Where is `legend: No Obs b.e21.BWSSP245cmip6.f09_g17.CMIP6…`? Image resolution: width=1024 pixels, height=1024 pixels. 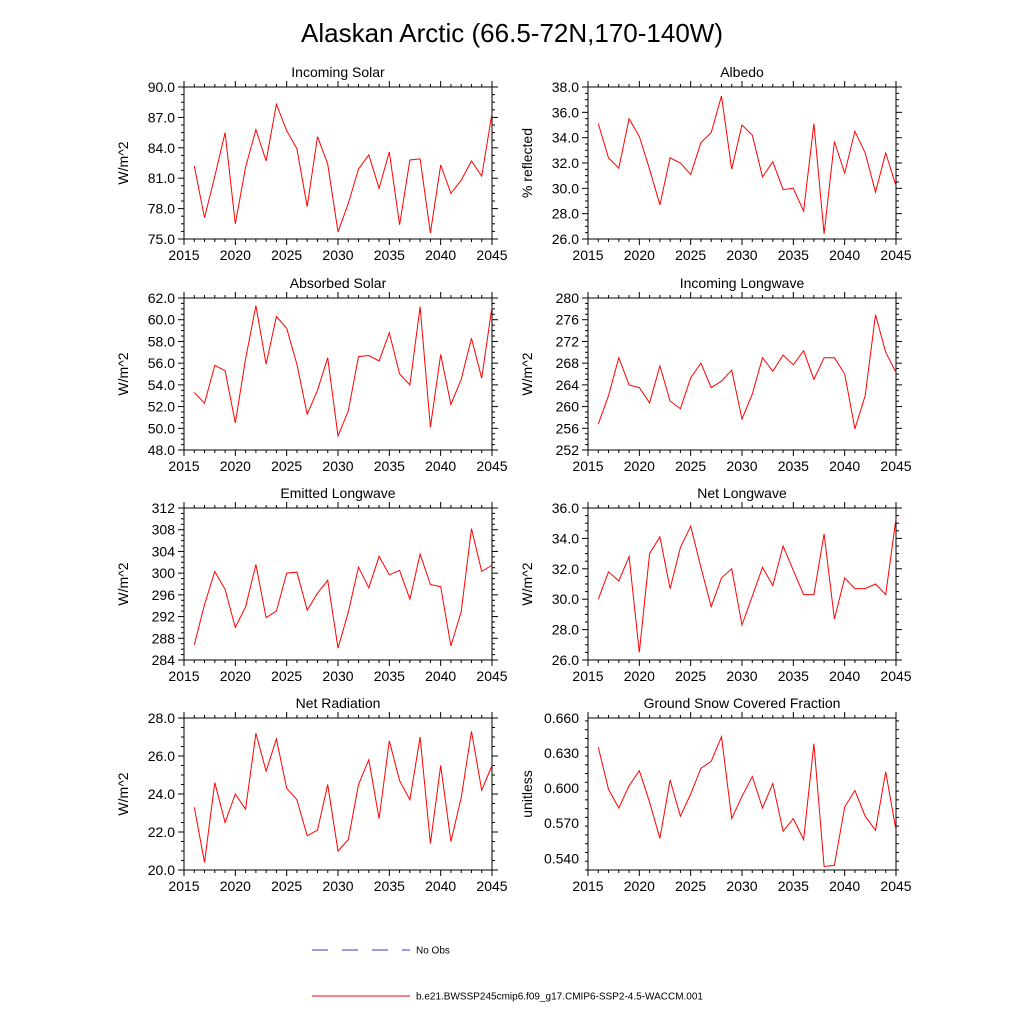
legend: No Obs b.e21.BWSSP245cmip6.f09_g17.CMIP6… is located at coordinates (507, 974).